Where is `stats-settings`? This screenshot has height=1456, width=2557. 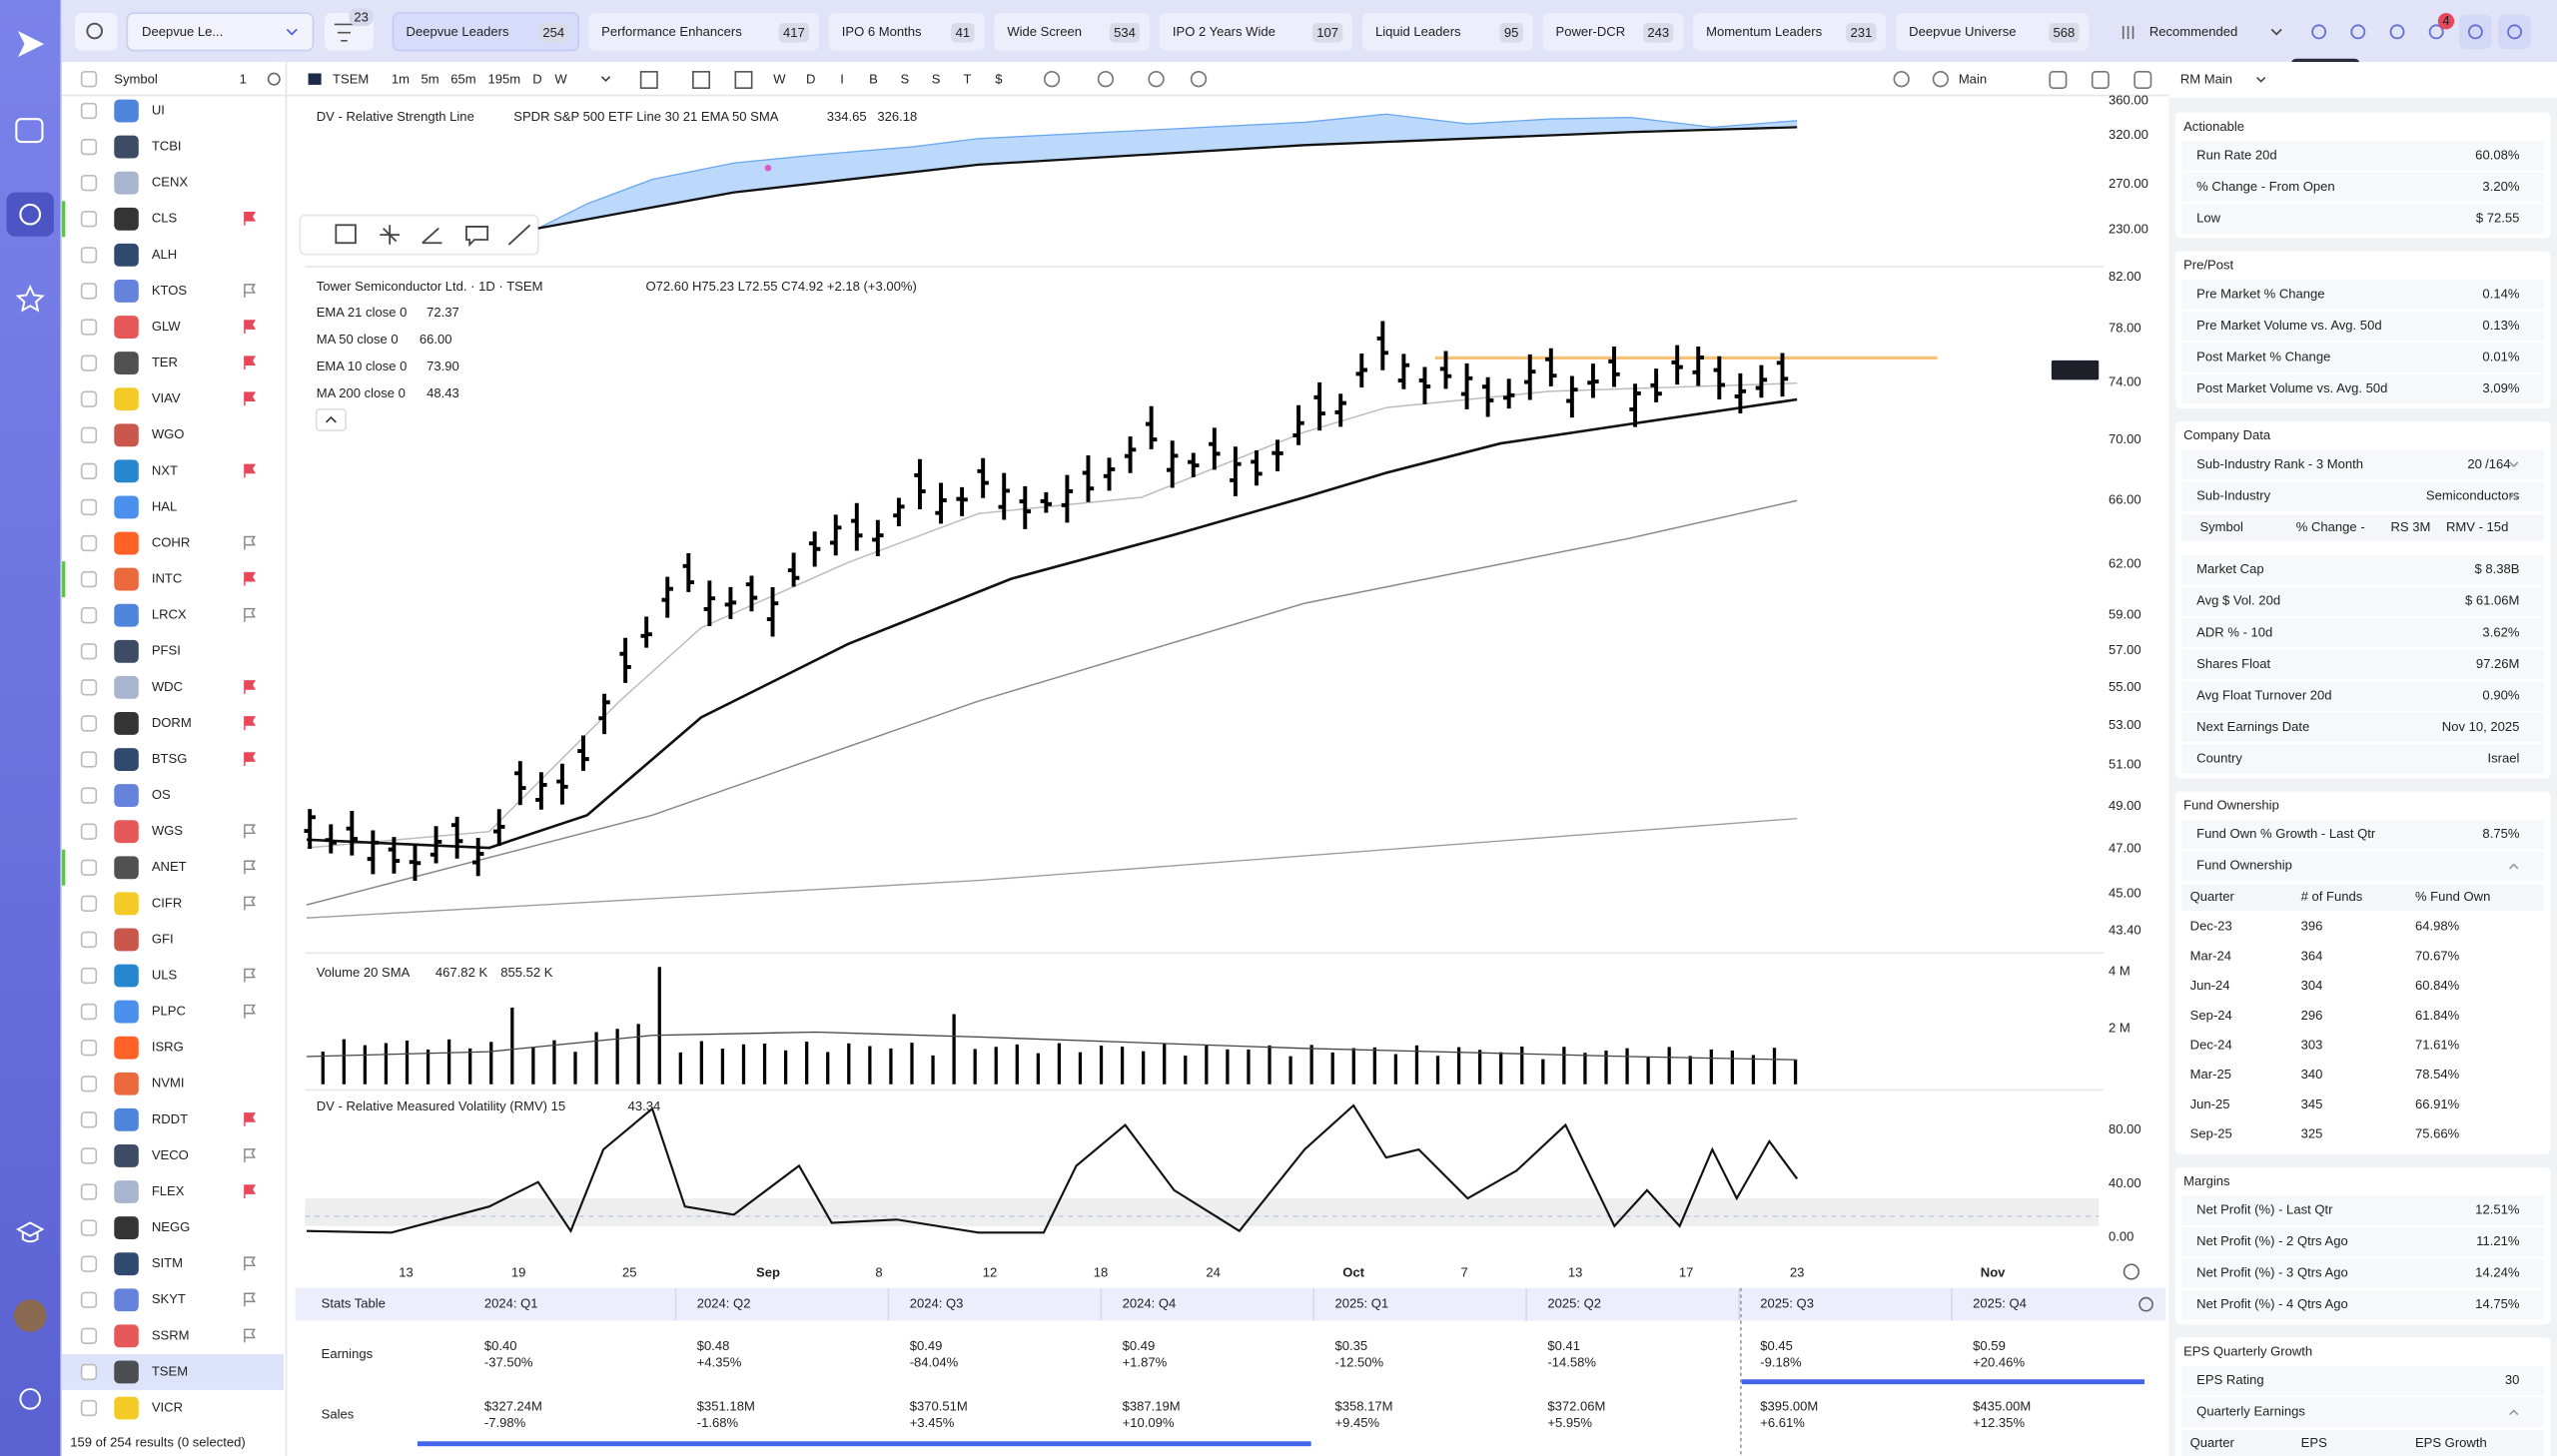 stats-settings is located at coordinates (2145, 1304).